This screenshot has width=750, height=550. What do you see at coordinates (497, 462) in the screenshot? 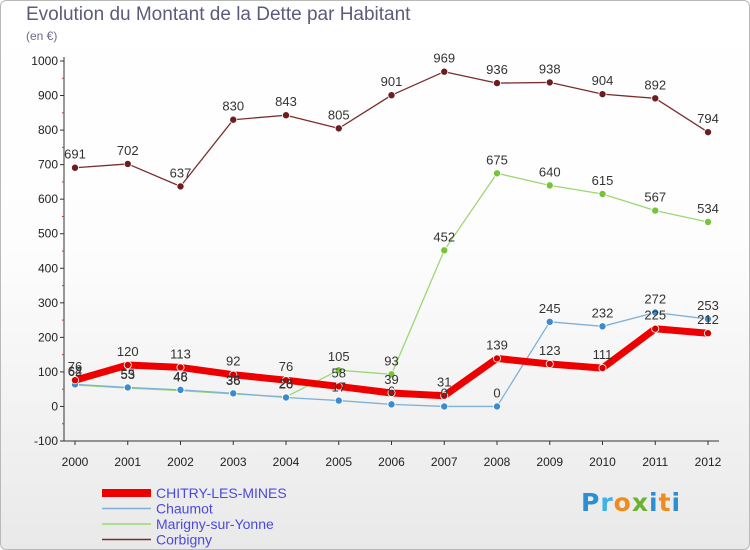
I see `x-tick-label: 2008` at bounding box center [497, 462].